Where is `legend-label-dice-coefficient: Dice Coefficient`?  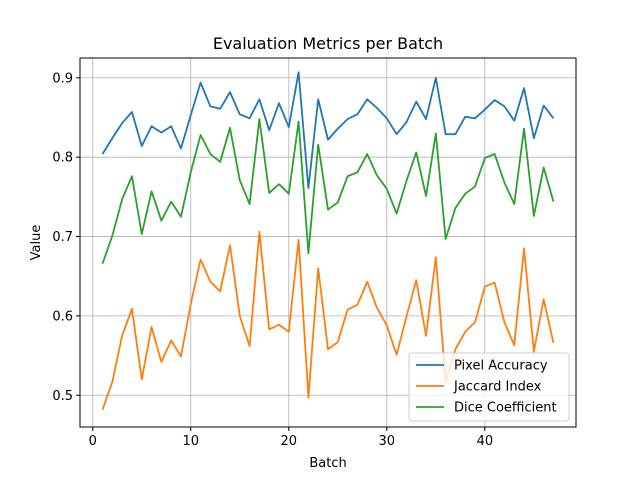 legend-label-dice-coefficient: Dice Coefficient is located at coordinates (505, 408).